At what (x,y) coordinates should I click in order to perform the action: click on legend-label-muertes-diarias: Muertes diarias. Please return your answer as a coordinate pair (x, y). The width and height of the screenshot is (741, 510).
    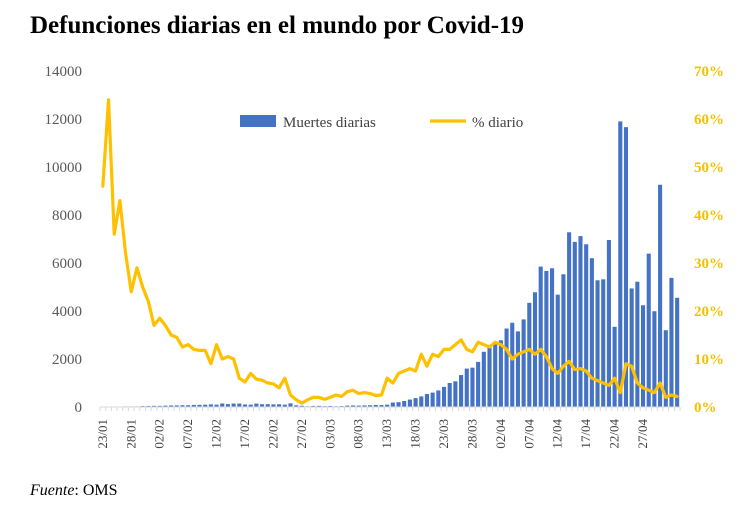
    Looking at the image, I should click on (329, 123).